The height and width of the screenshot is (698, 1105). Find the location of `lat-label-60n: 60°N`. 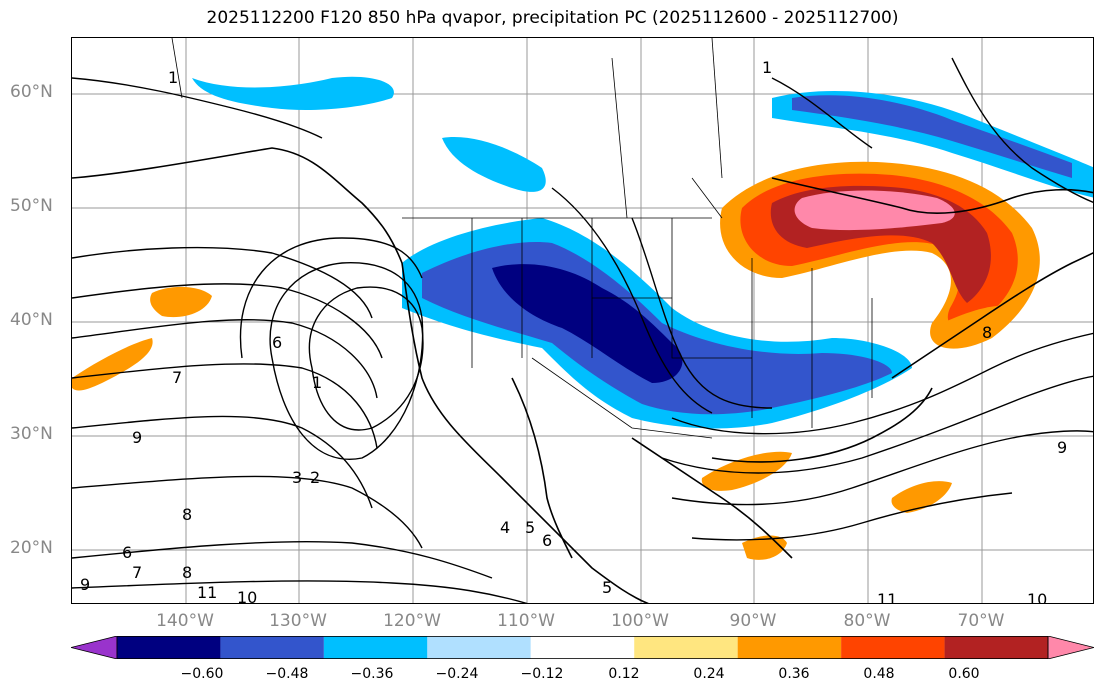

lat-label-60n: 60°N is located at coordinates (31, 92).